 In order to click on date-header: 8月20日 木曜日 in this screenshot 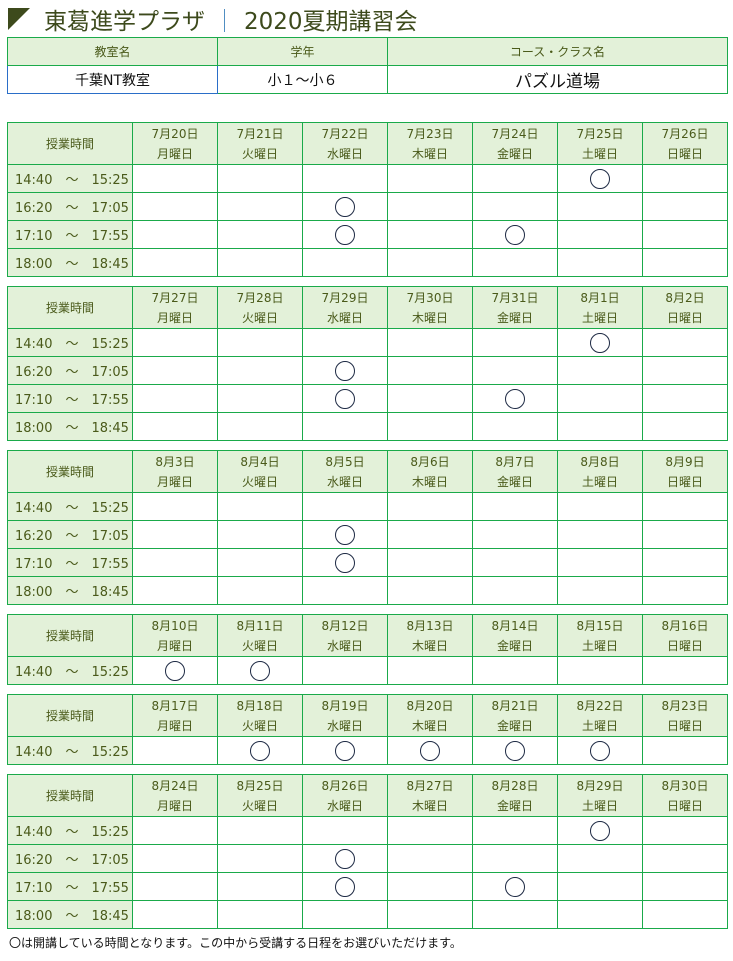, I will do `click(430, 715)`.